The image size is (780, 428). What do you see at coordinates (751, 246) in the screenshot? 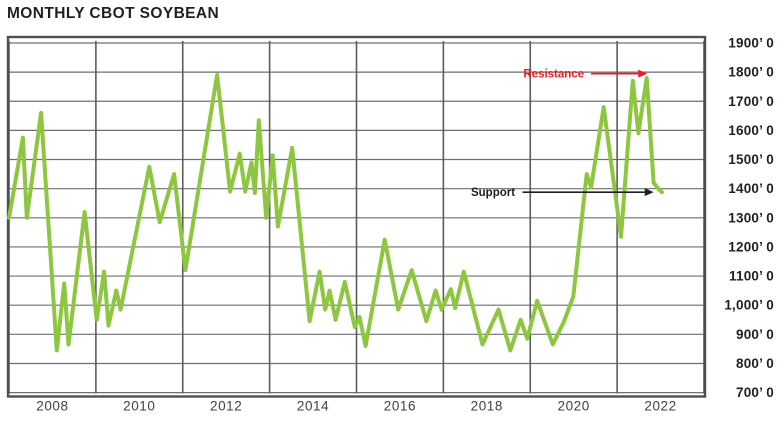
I see `y-tick-label: 1200’ 0` at bounding box center [751, 246].